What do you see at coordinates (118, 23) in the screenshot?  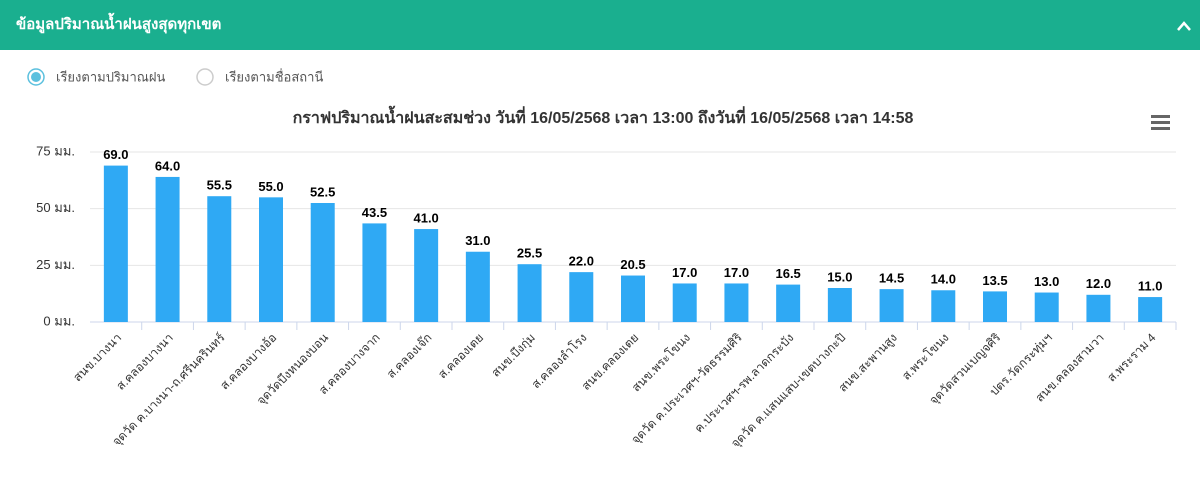 I see `header-title: ข้อมูลปริมาณน้ำฝนสูงสุดทุกเขต` at bounding box center [118, 23].